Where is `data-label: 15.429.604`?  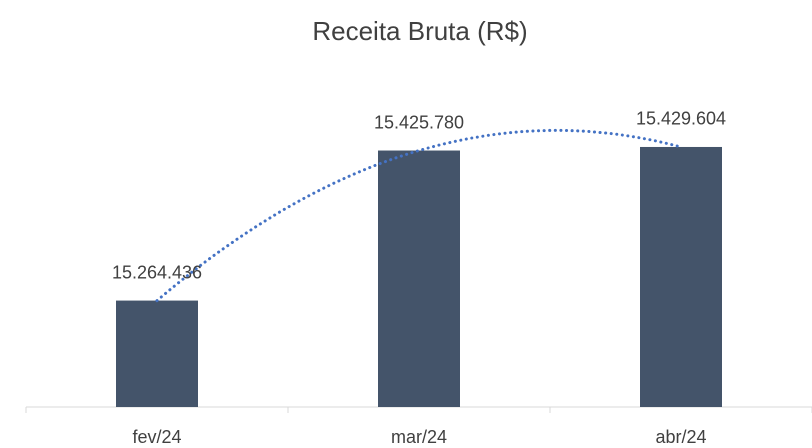 data-label: 15.429.604 is located at coordinates (681, 119).